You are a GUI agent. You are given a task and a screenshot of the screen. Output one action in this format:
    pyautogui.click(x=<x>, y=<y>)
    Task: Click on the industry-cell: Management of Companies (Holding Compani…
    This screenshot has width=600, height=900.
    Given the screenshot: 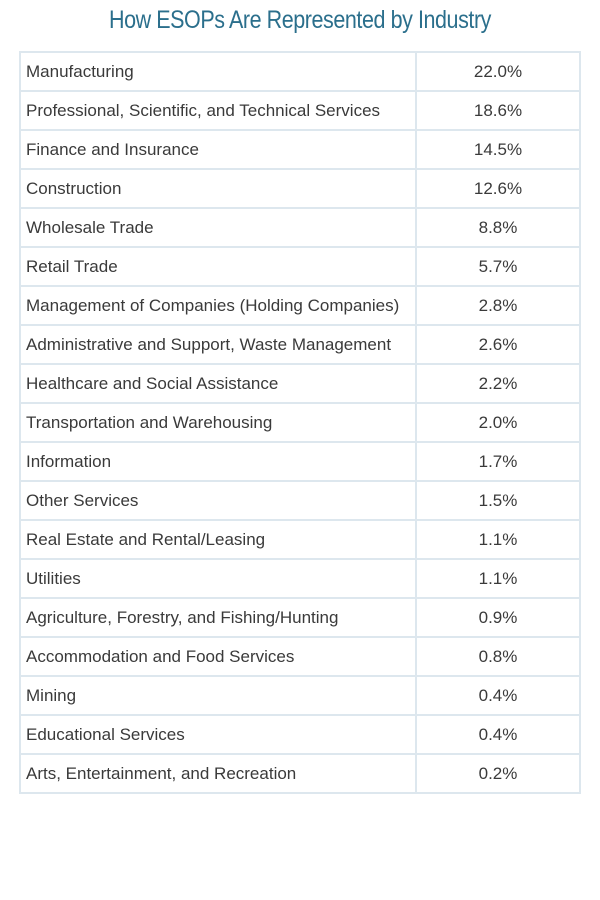 What is the action you would take?
    pyautogui.click(x=218, y=305)
    